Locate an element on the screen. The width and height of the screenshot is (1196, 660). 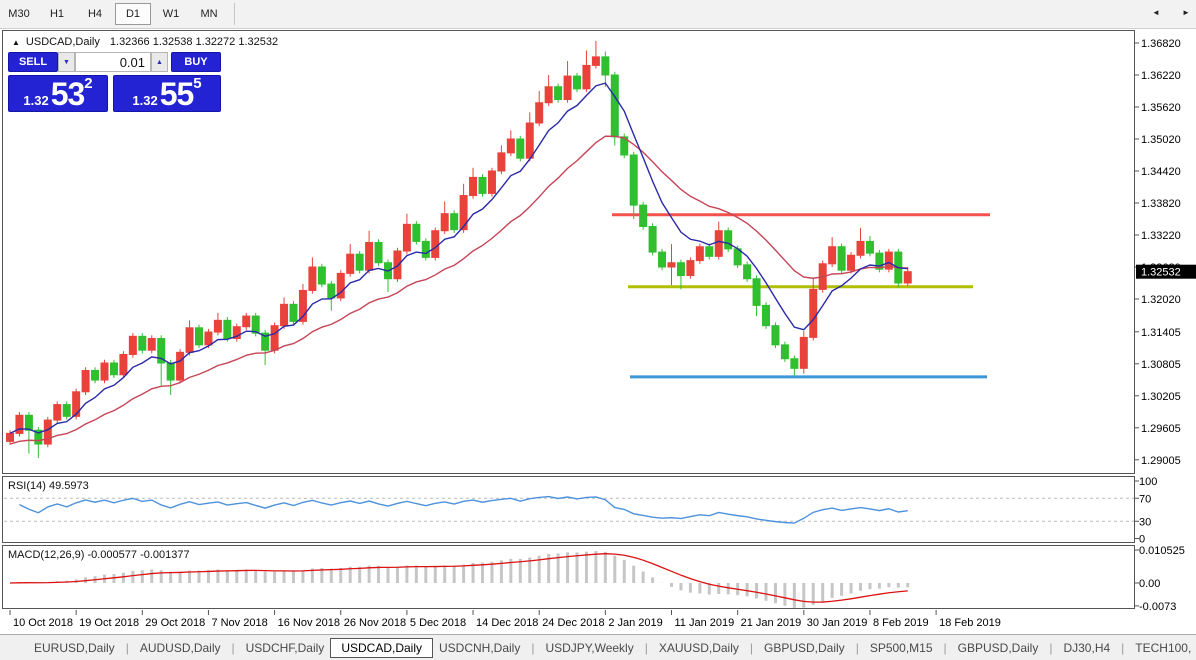
chart-ohlc-values: 1.32366 1.32538 1.32272 1.32532 is located at coordinates (194, 42).